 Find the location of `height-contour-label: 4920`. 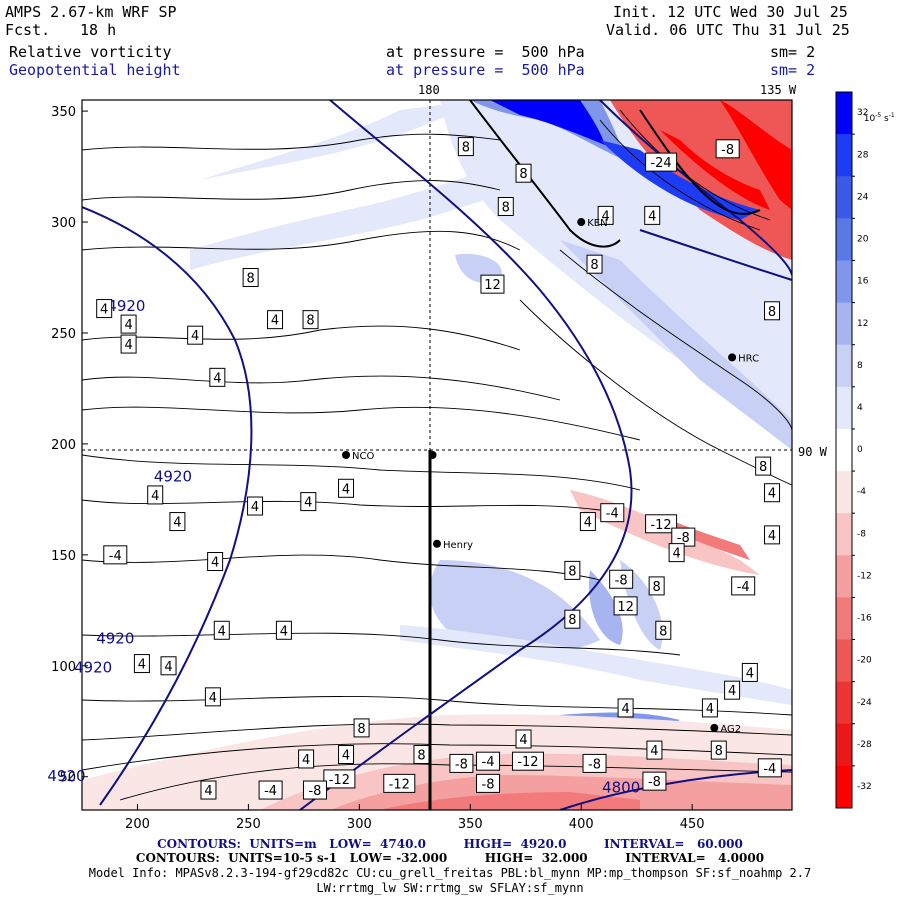

height-contour-label: 4920 is located at coordinates (93, 667).